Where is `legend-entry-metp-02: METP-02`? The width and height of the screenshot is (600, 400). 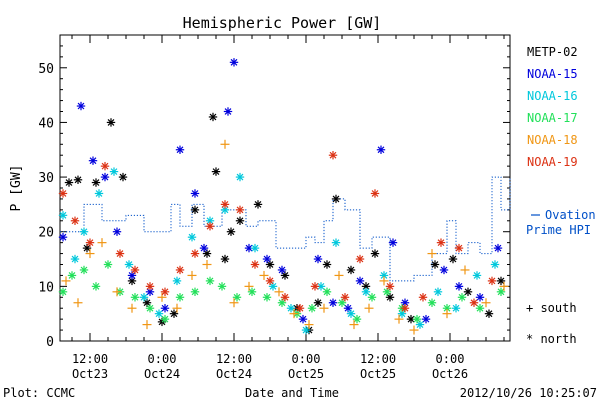 legend-entry-metp-02: METP-02 is located at coordinates (552, 52).